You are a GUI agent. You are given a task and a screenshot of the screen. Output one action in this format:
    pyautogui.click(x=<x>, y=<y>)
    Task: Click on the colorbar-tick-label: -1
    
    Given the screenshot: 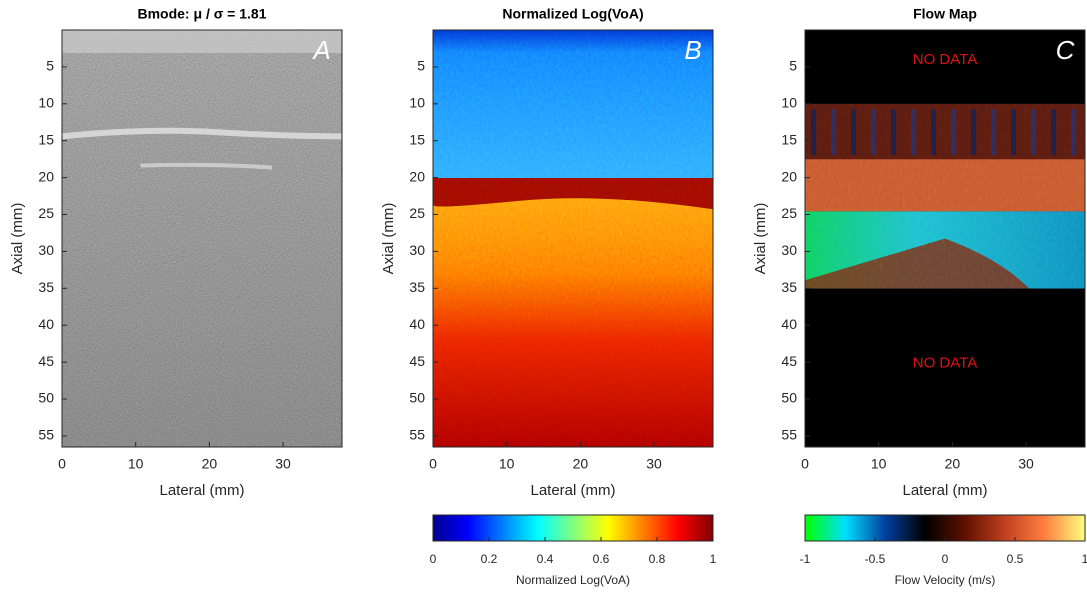 What is the action you would take?
    pyautogui.click(x=805, y=559)
    